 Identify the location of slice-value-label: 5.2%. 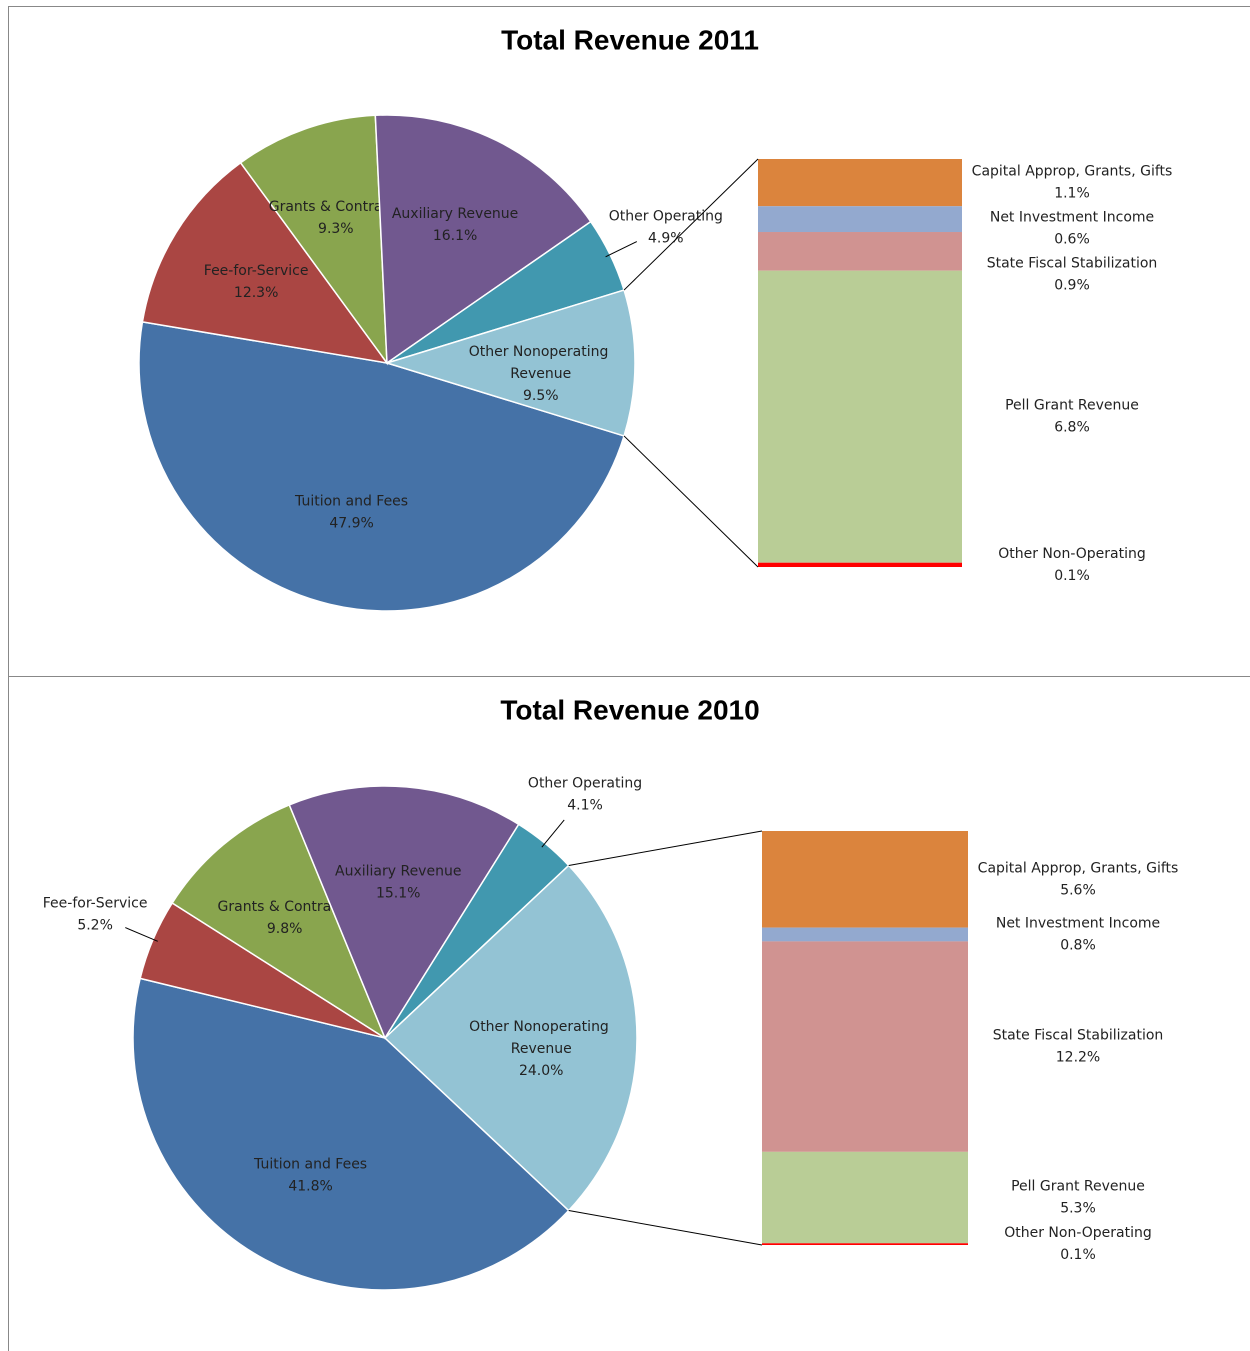
(95, 926).